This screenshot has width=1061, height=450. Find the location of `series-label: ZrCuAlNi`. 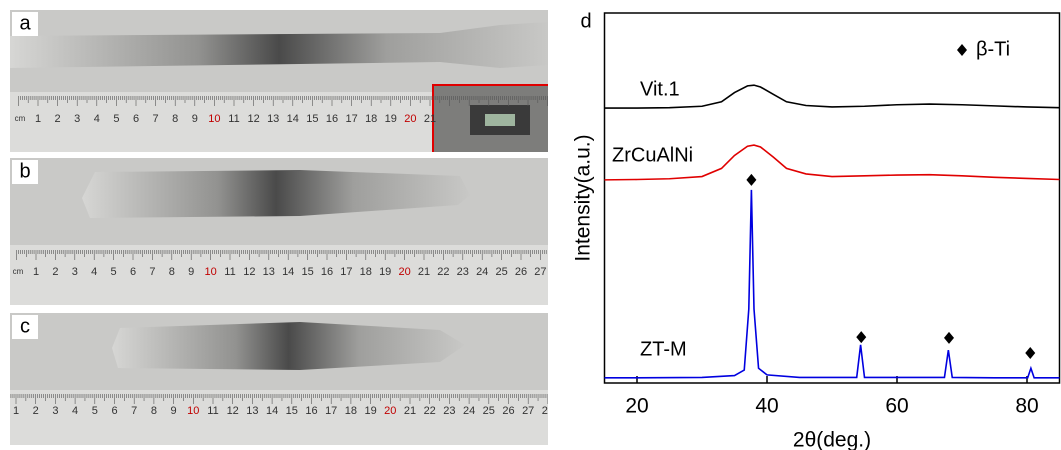

series-label: ZrCuAlNi is located at coordinates (652, 155).